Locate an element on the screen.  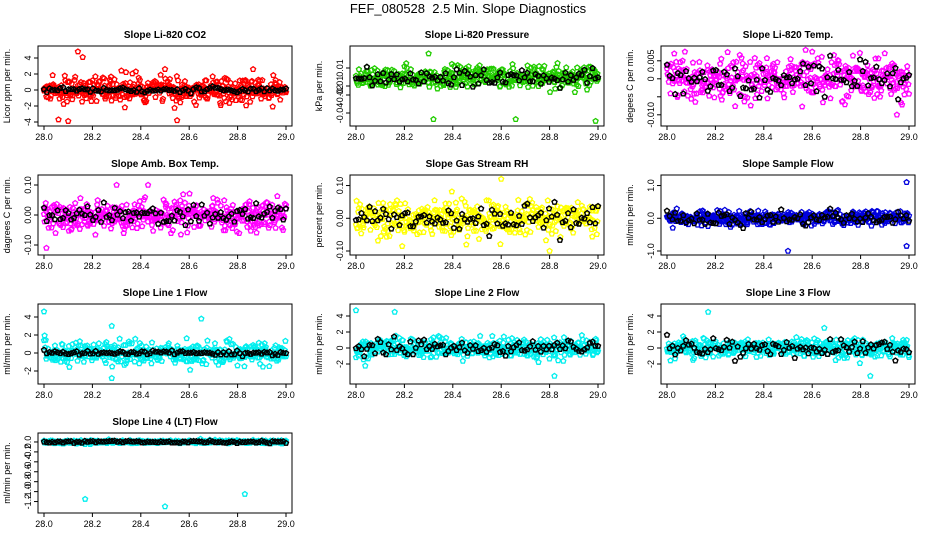
panel-2-ytick-label: -0.02 is located at coordinates (340, 95).